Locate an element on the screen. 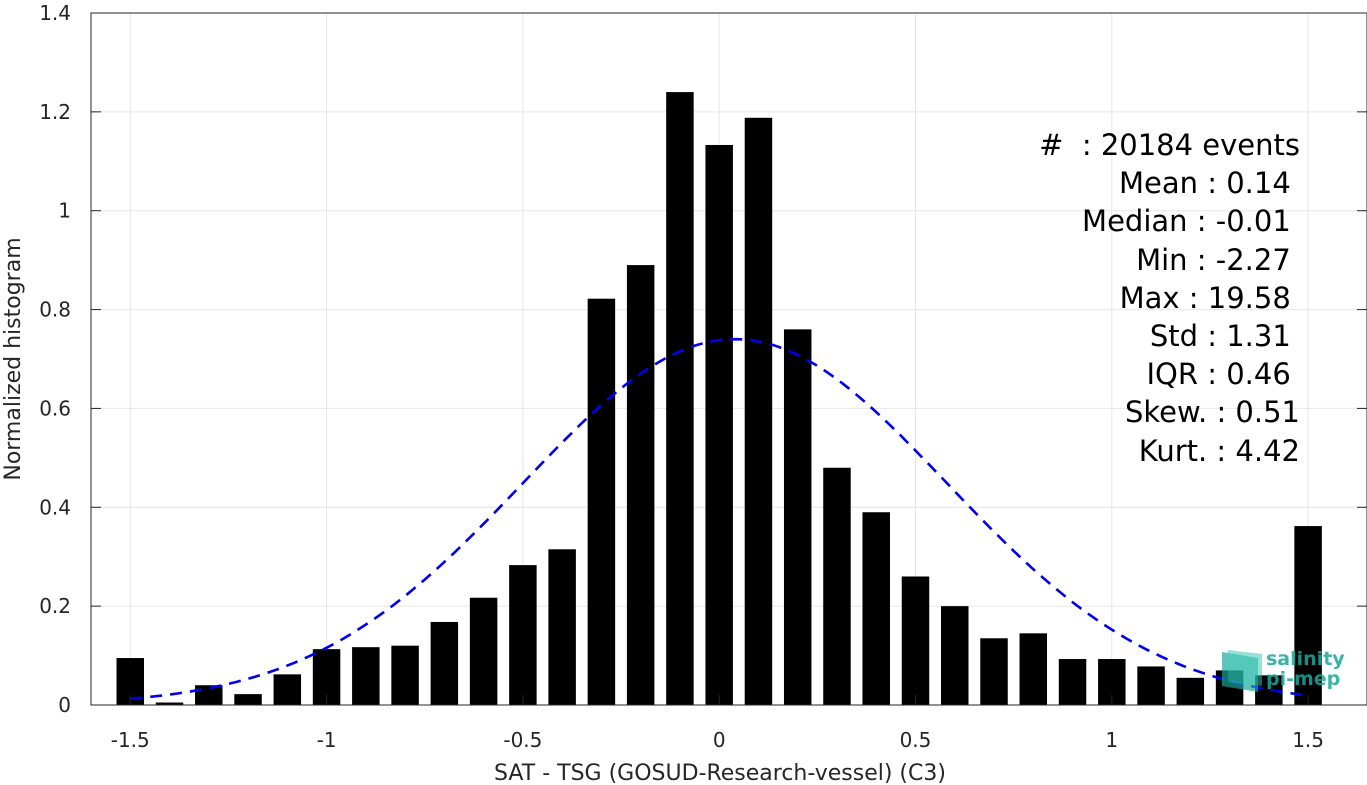 The height and width of the screenshot is (785, 1367). y-axis-label: Normalized histogram is located at coordinates (13, 358).